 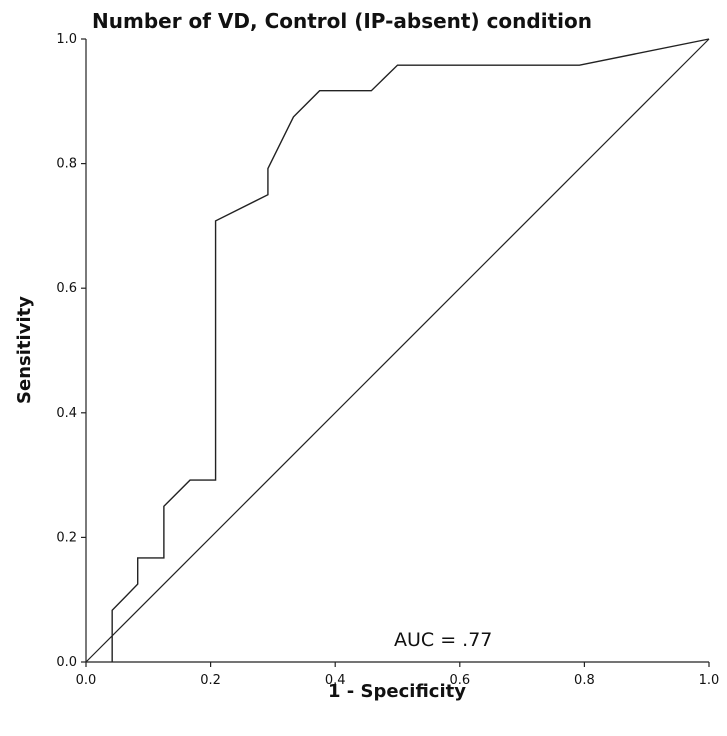 I want to click on x-tick-label: 0.4, so click(x=335, y=680).